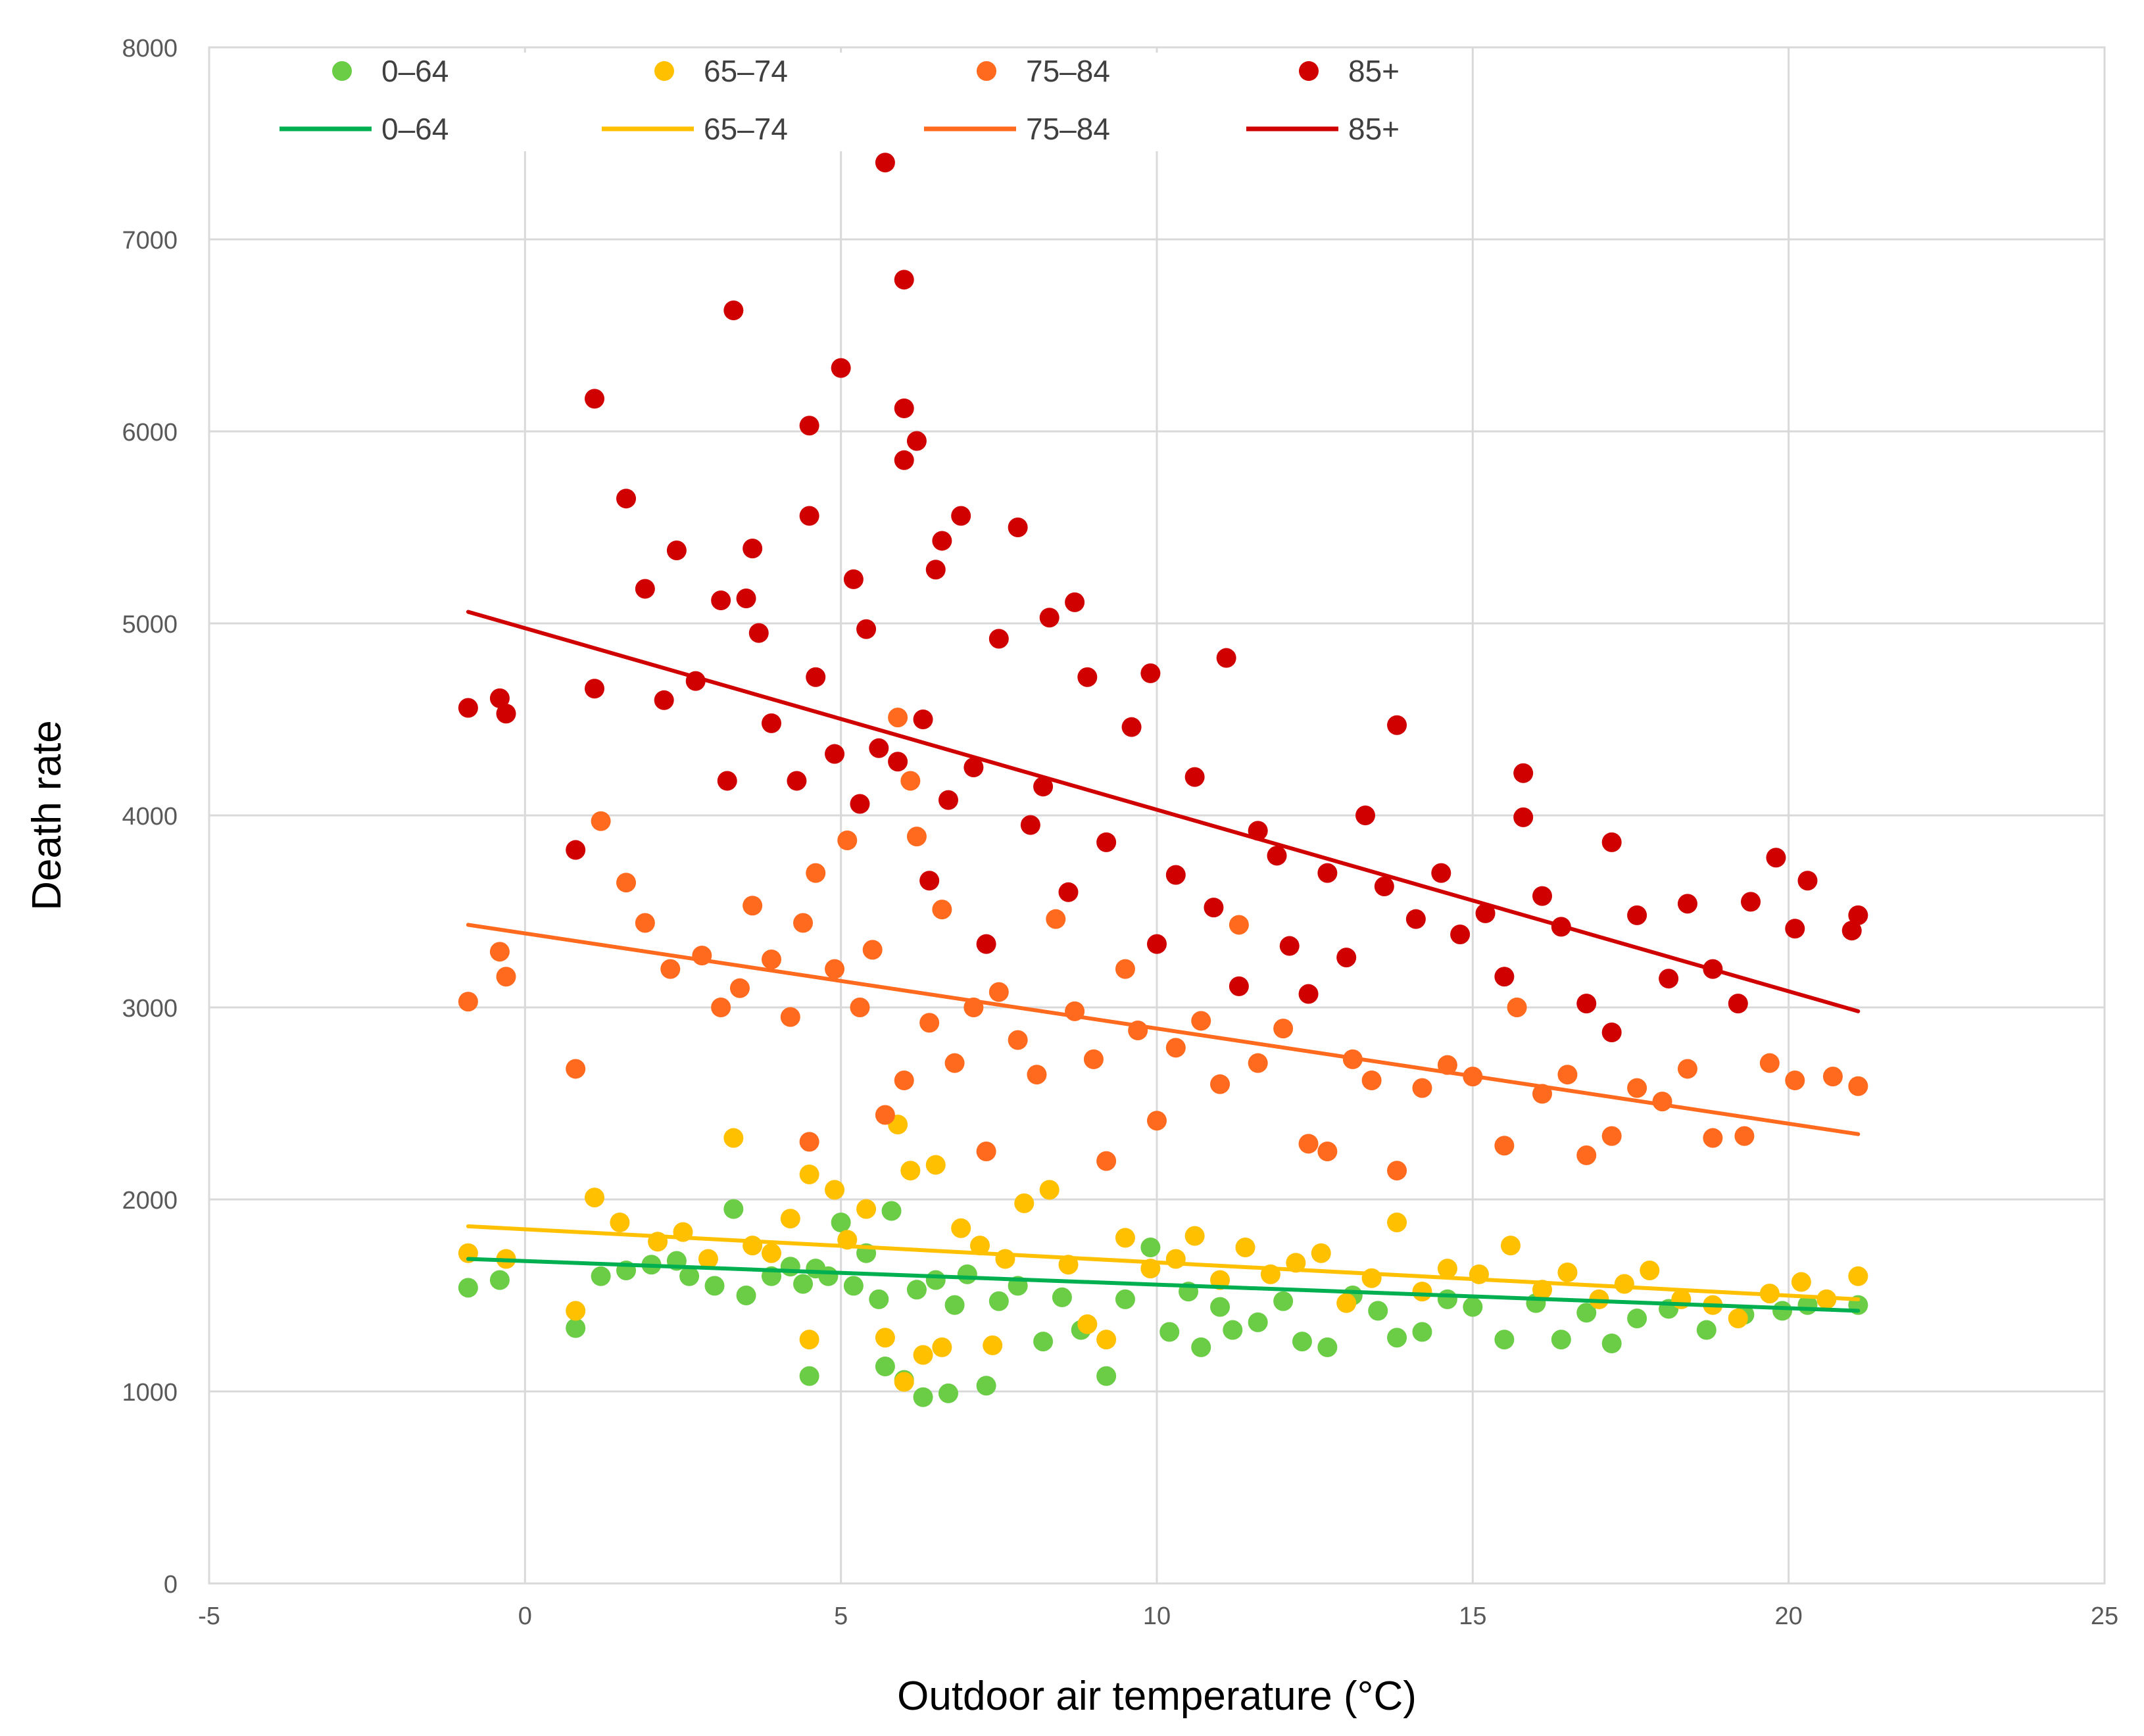 The height and width of the screenshot is (1736, 2144). What do you see at coordinates (1157, 1697) in the screenshot?
I see `x-axis-title: Outdoor air temperature (°C)` at bounding box center [1157, 1697].